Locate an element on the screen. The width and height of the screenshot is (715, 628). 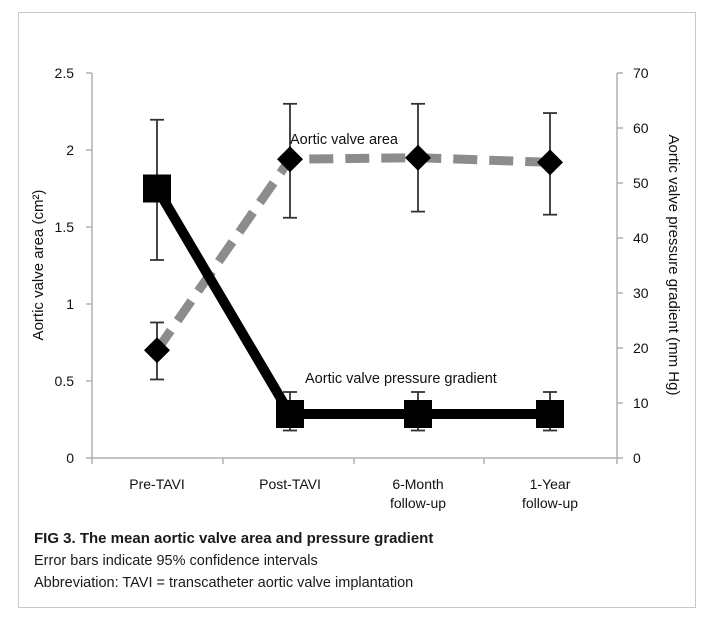
y-right-tick-label: 40 is located at coordinates (641, 238).